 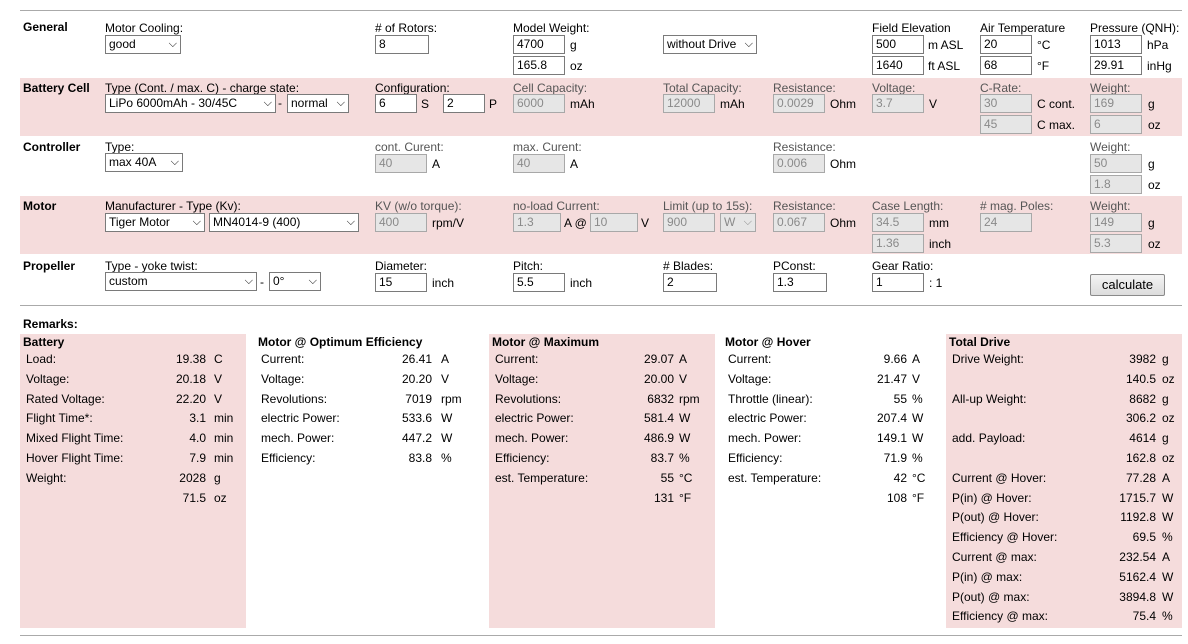 I want to click on hover-result-label: mech. Power:, so click(x=765, y=438).